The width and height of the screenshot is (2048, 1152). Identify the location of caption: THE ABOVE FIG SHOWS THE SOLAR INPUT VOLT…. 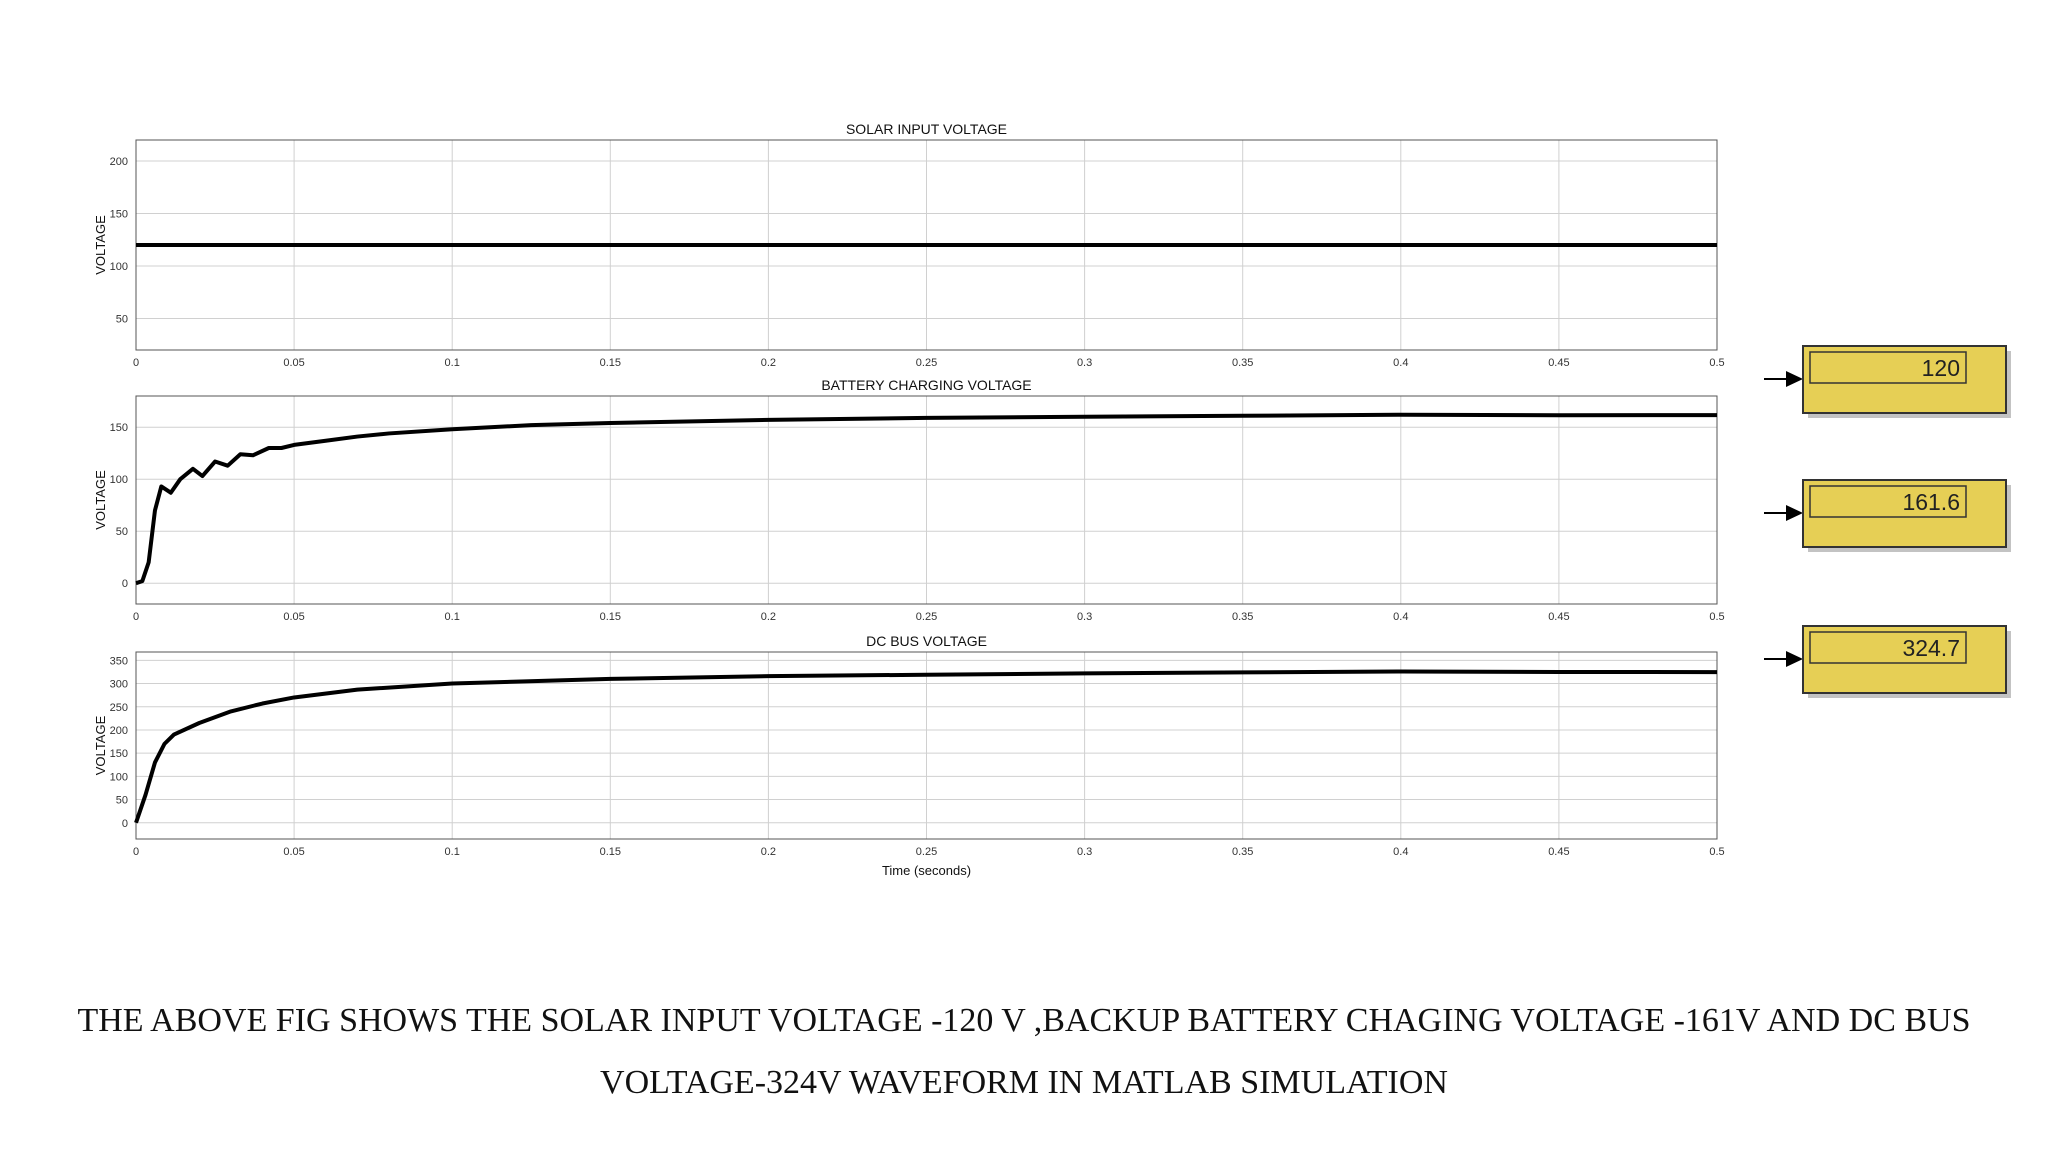
(1024, 1051).